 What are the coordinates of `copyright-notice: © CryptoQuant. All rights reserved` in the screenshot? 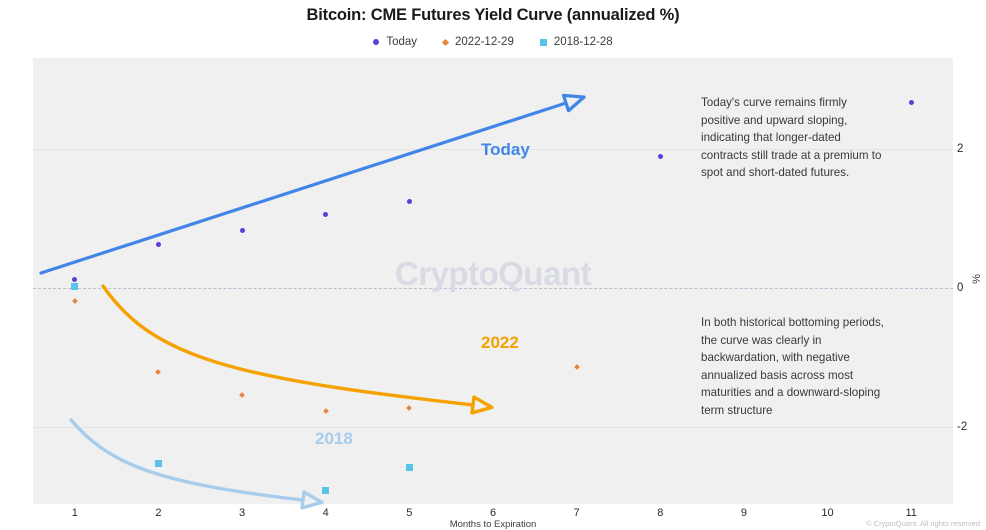 It's located at (923, 523).